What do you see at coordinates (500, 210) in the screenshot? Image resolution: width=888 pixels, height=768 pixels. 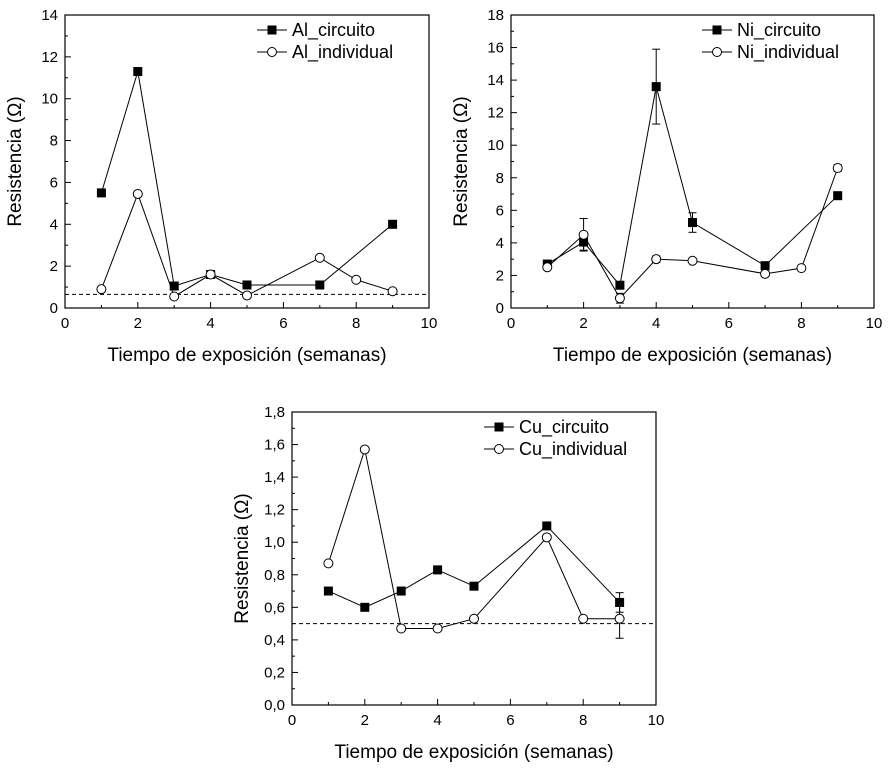 I see `y-tick-label: 6` at bounding box center [500, 210].